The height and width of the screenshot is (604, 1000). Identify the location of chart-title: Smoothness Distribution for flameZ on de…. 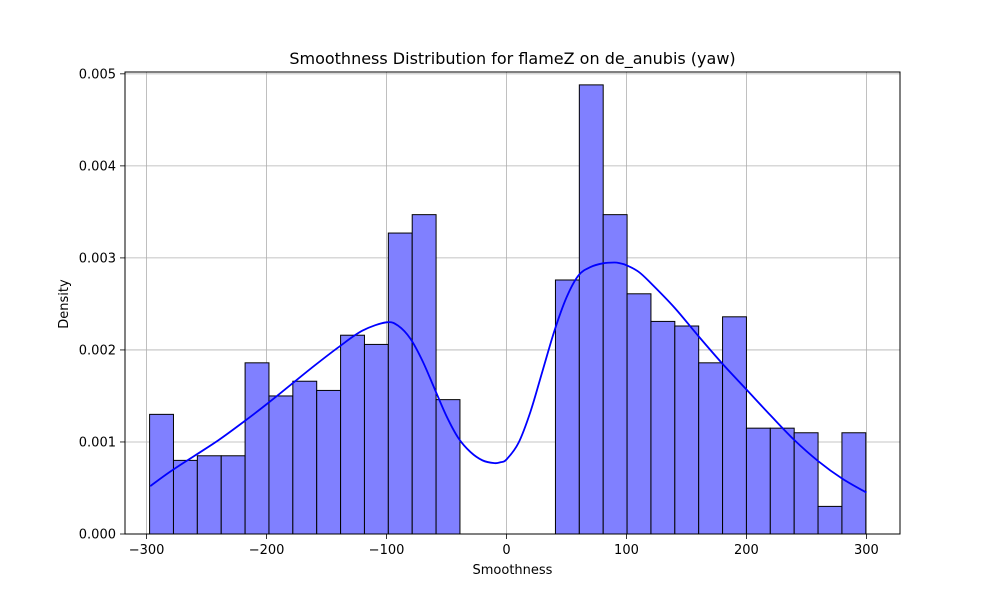
(512, 59).